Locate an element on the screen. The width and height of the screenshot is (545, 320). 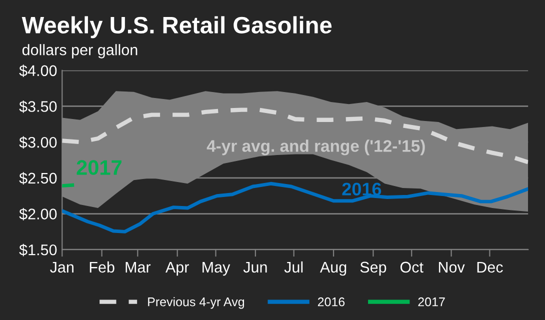
legend-label: 2016 is located at coordinates (331, 301).